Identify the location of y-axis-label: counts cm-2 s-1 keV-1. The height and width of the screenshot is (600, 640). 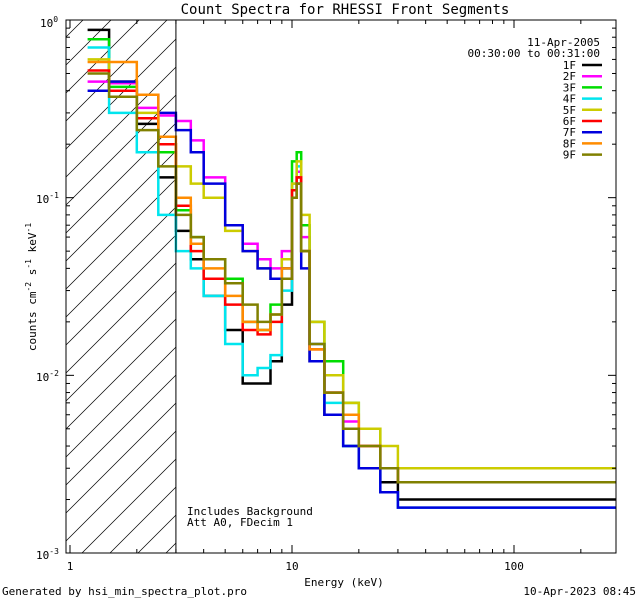
(31, 287).